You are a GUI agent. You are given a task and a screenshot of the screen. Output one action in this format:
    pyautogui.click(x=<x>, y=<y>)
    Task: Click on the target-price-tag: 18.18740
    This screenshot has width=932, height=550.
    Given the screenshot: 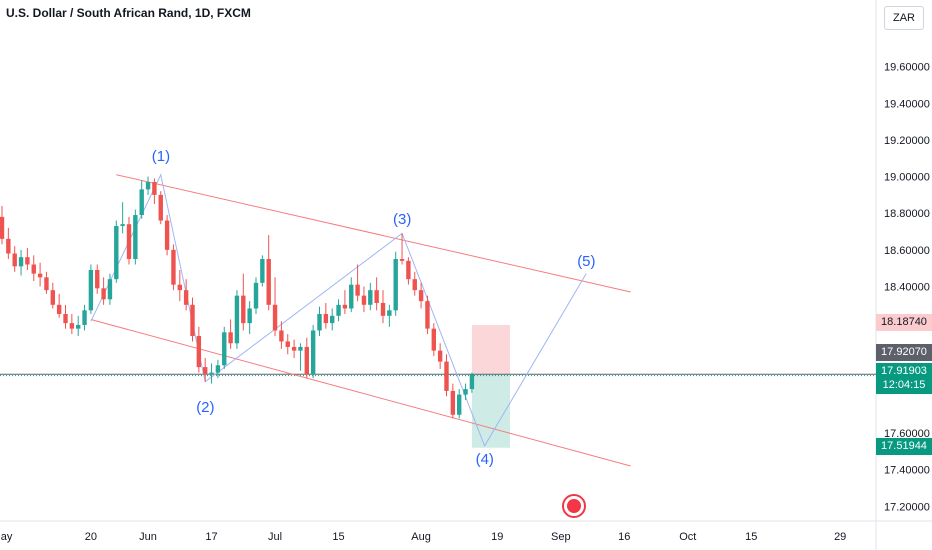 What is the action you would take?
    pyautogui.click(x=904, y=322)
    